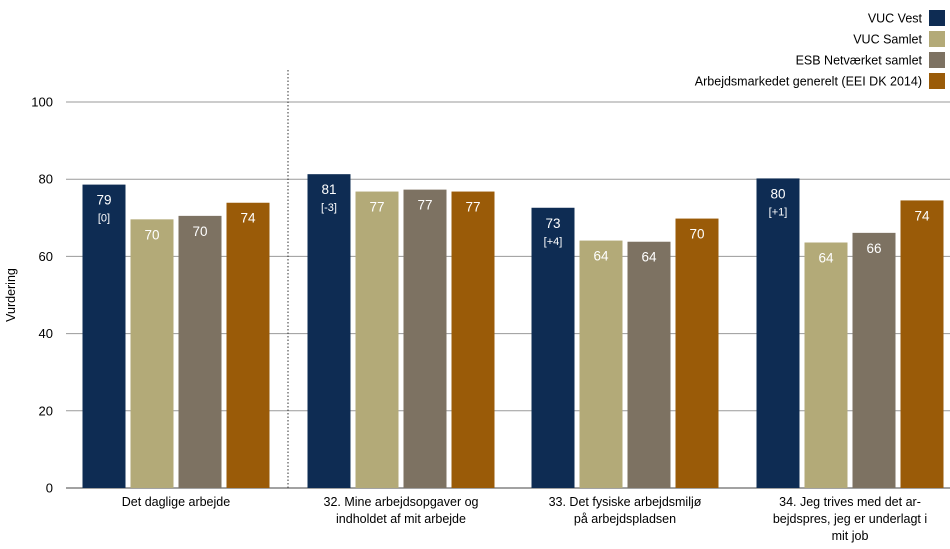 The width and height of the screenshot is (950, 549). I want to click on y-axis-label: Vurdering, so click(11, 295).